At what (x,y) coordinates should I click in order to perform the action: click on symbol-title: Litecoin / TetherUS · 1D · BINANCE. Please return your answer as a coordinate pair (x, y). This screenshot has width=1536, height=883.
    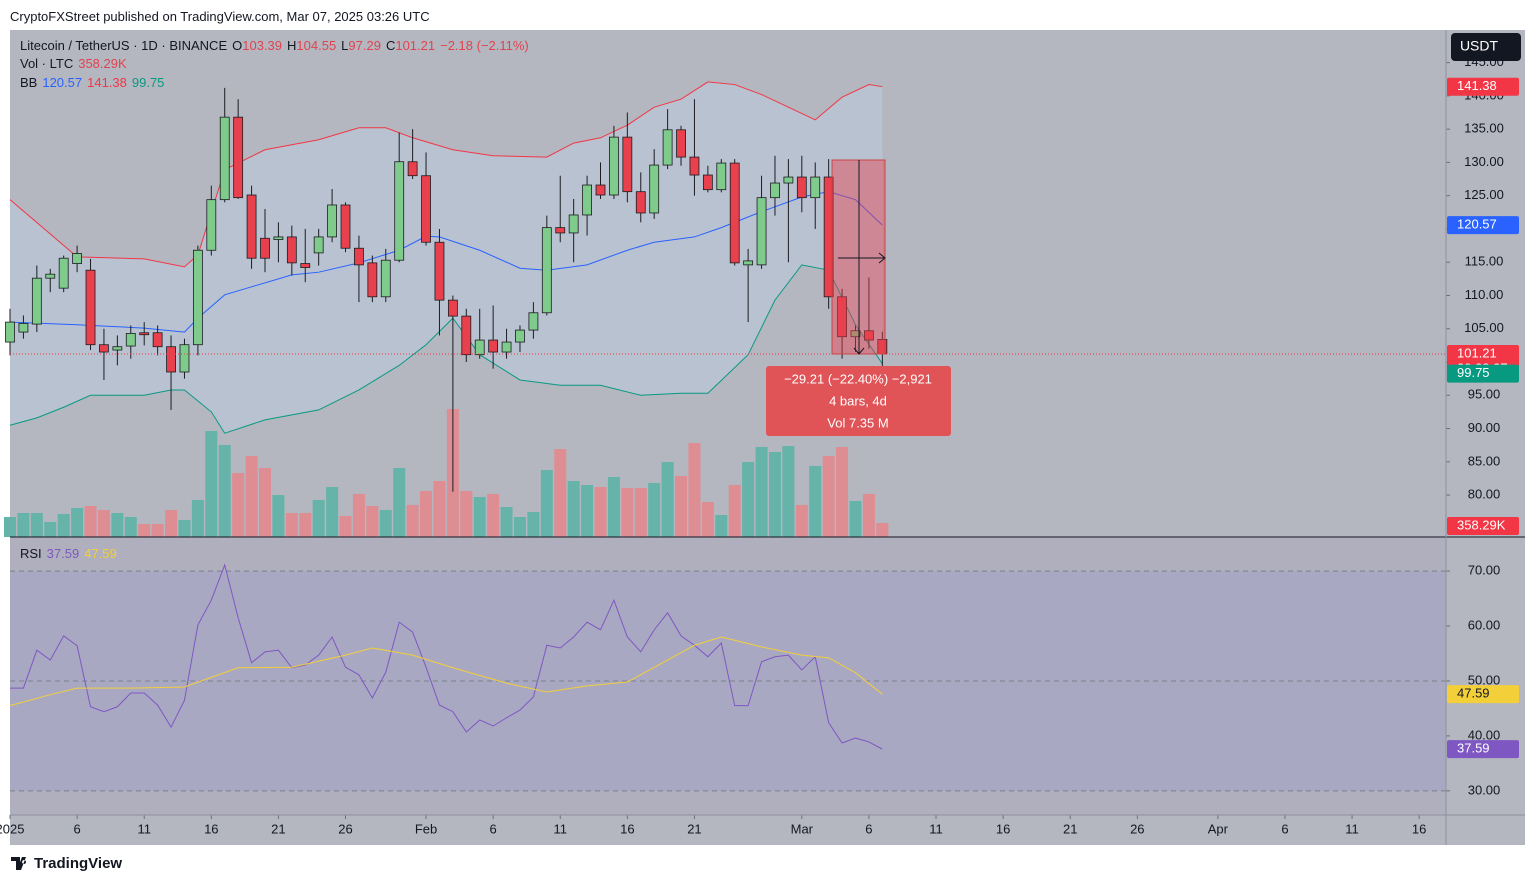
    Looking at the image, I should click on (124, 45).